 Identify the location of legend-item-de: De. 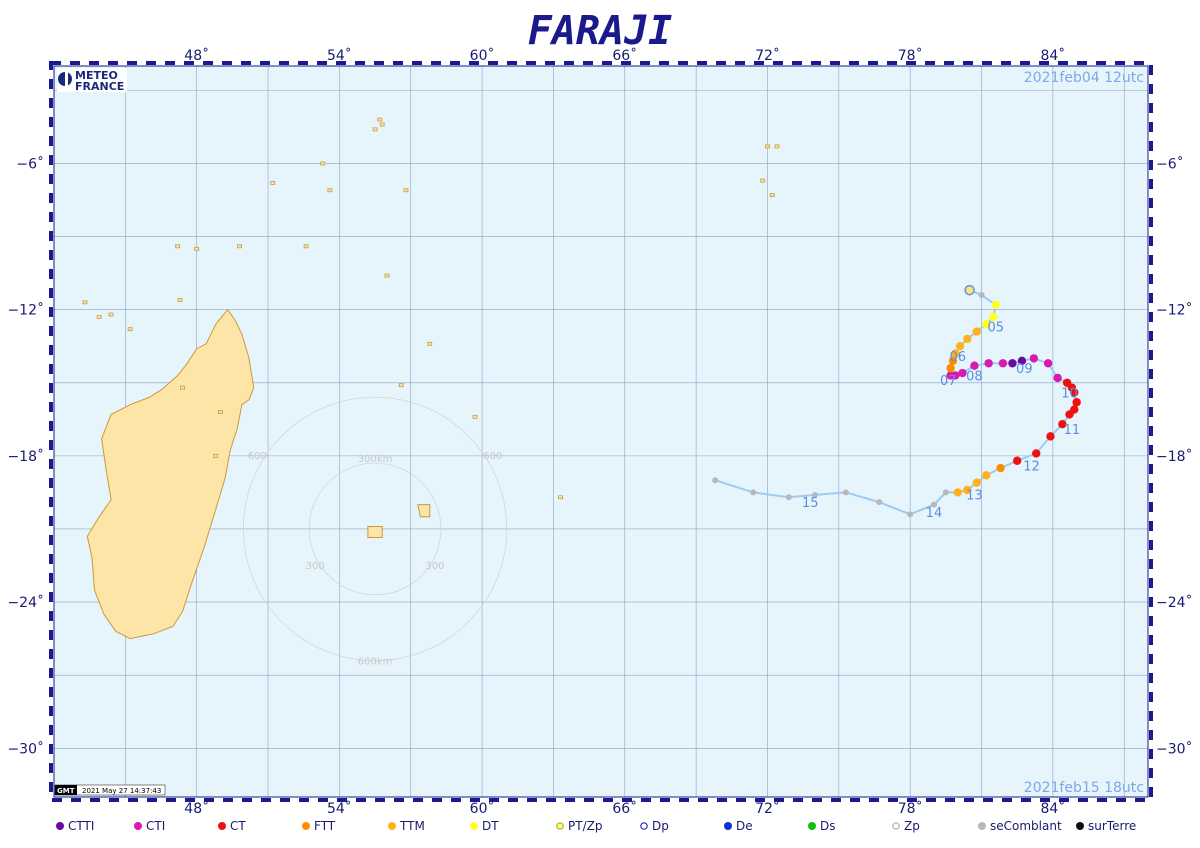
(738, 826).